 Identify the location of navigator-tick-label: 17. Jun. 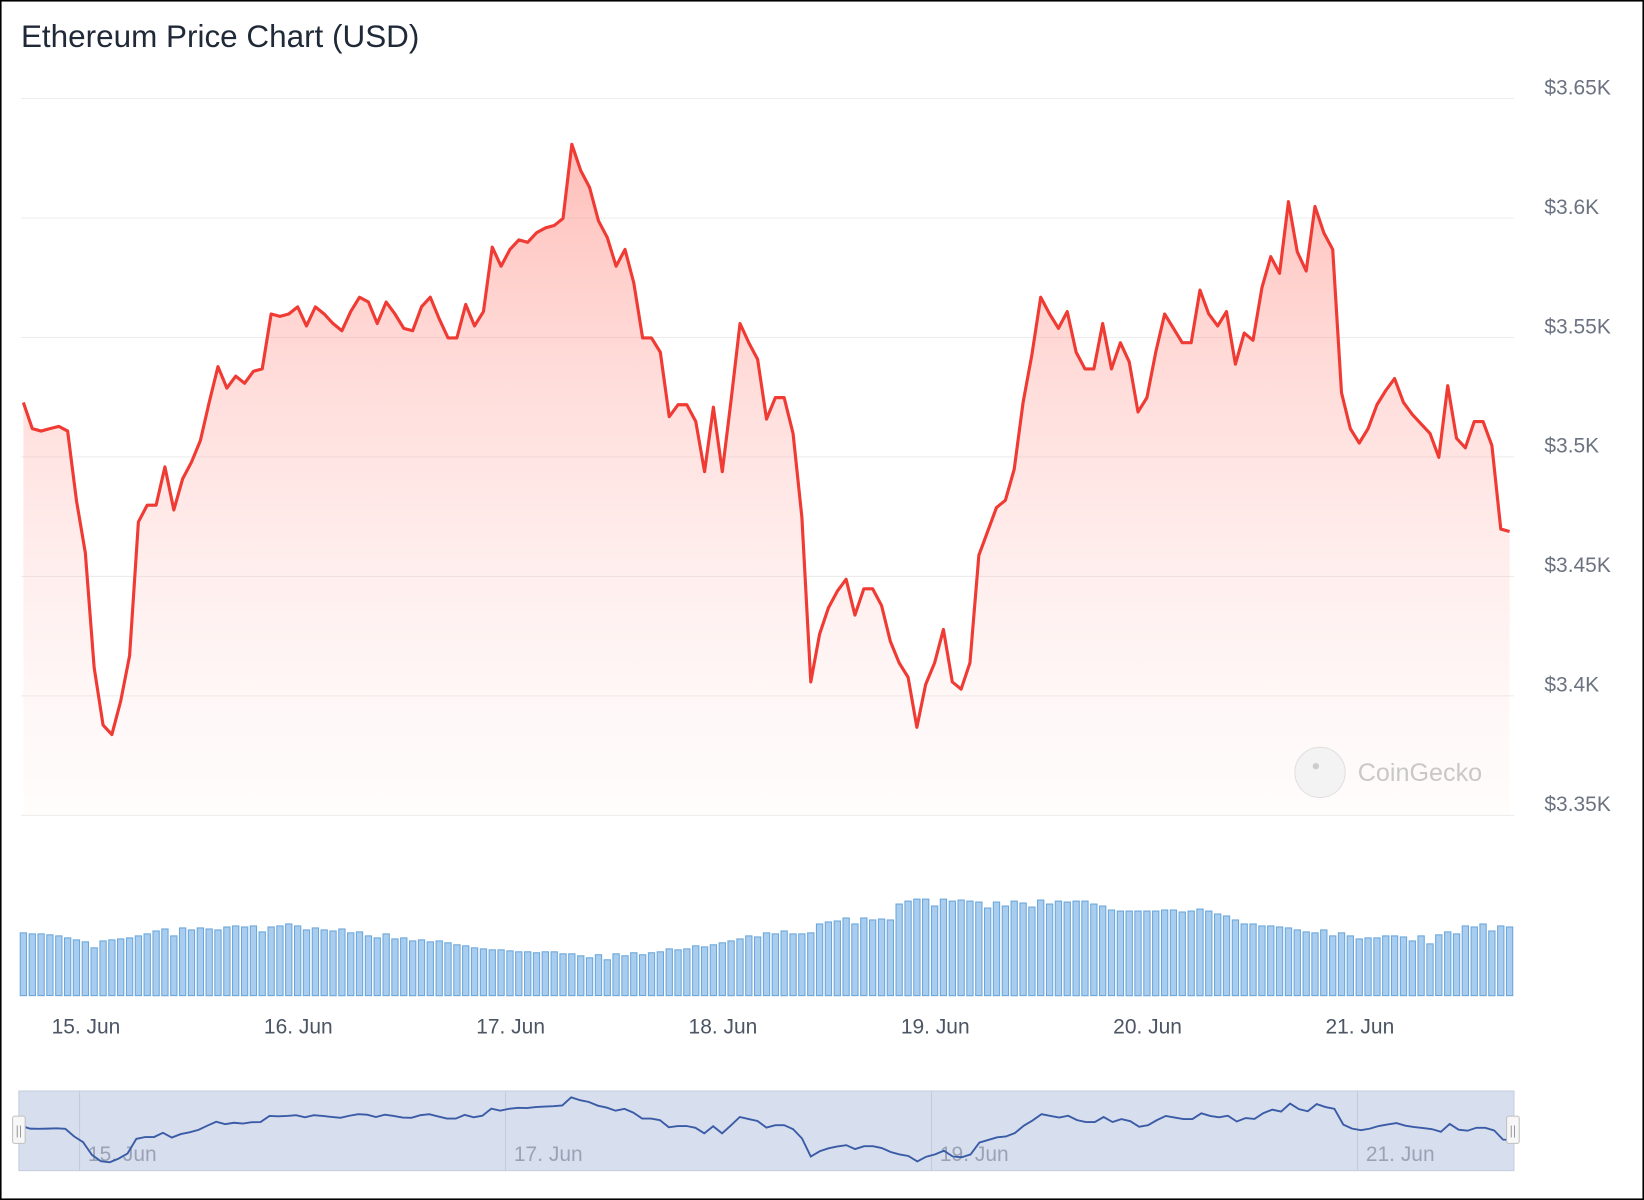
(548, 1154).